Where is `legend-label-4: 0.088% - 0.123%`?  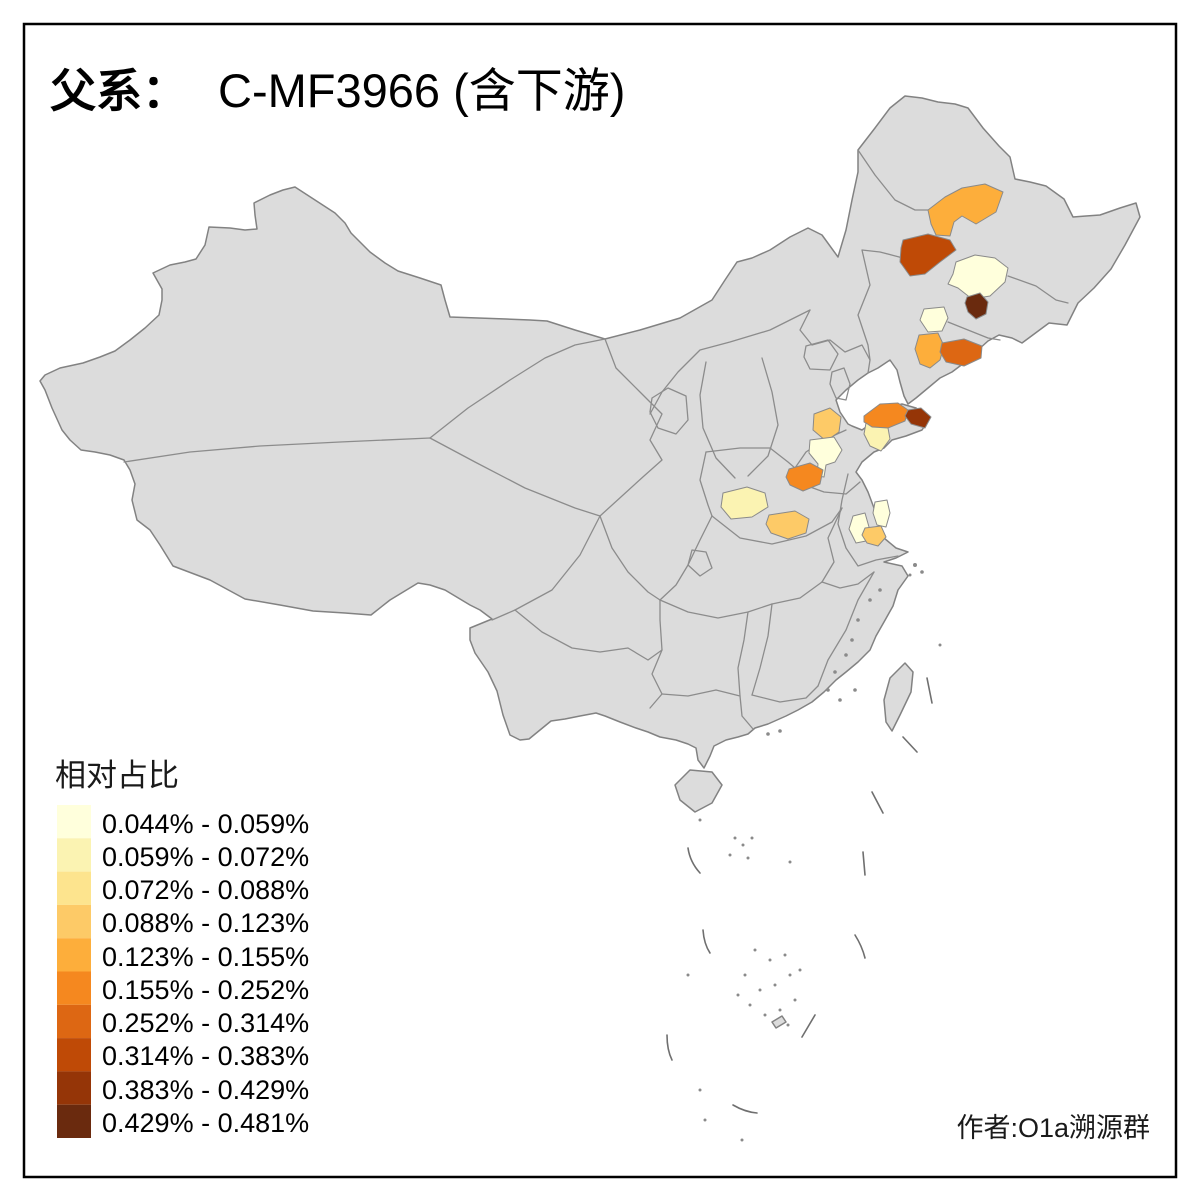
legend-label-4: 0.088% - 0.123% is located at coordinates (205, 923).